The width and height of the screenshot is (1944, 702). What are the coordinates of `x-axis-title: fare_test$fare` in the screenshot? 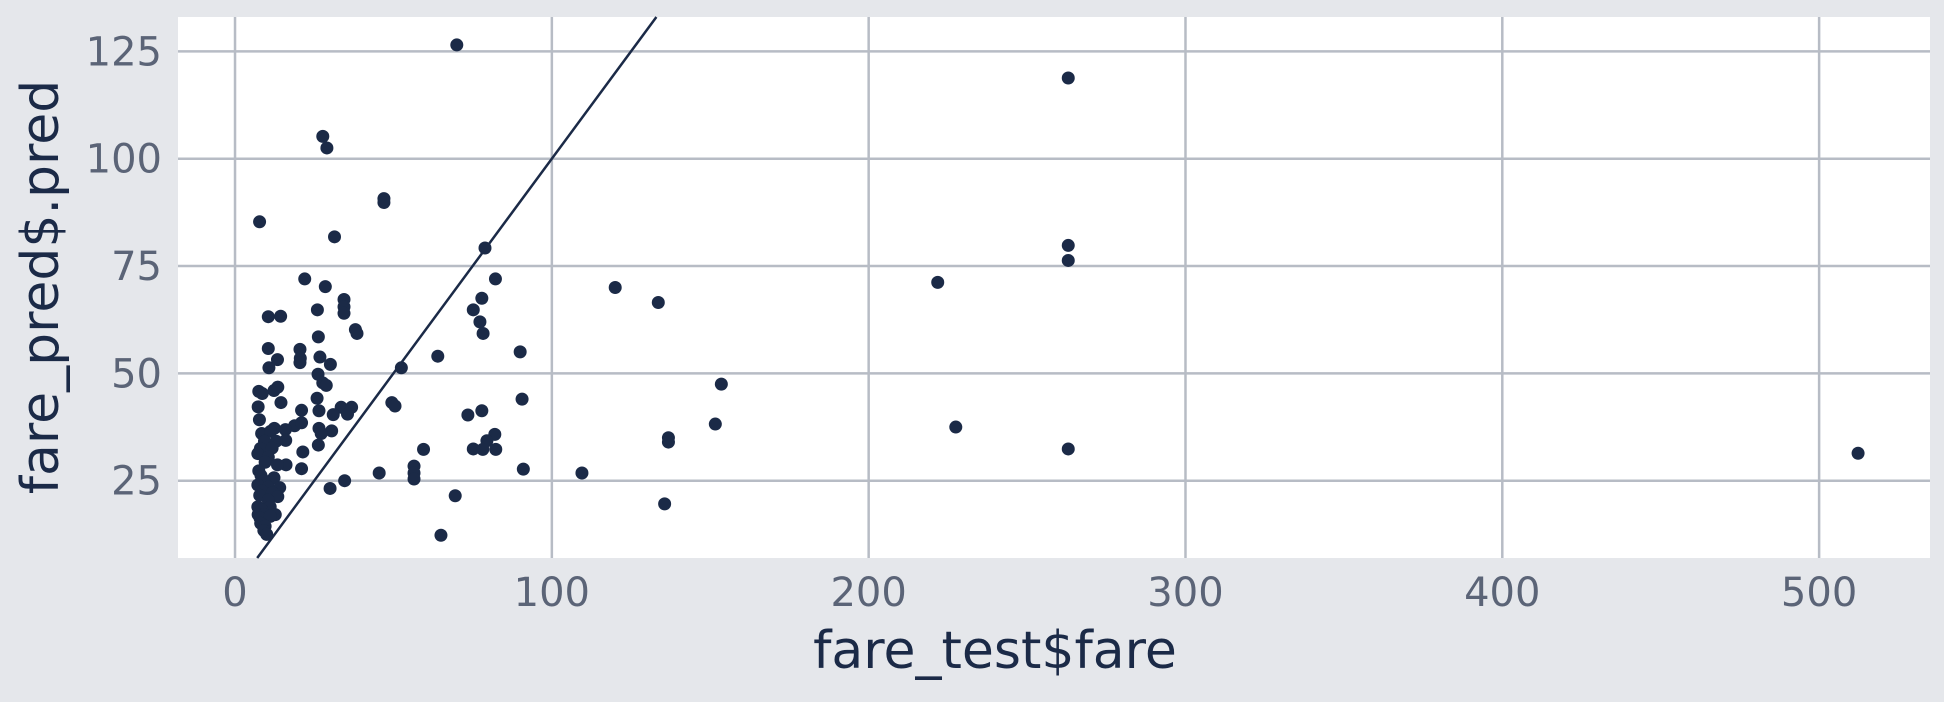 It's located at (995, 651).